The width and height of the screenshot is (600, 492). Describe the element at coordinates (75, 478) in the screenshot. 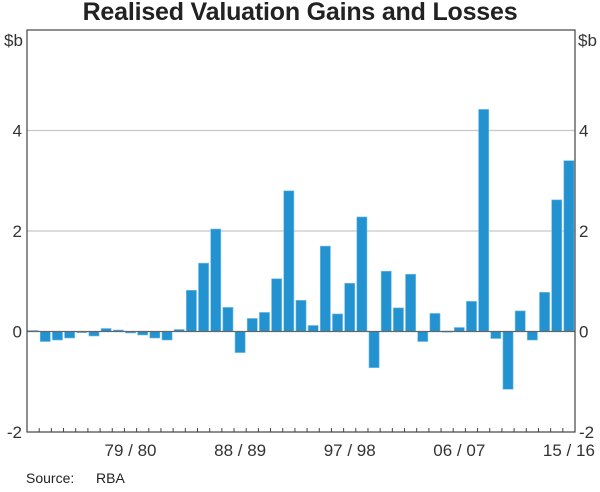

I see `source-note: Source: RBA` at that location.